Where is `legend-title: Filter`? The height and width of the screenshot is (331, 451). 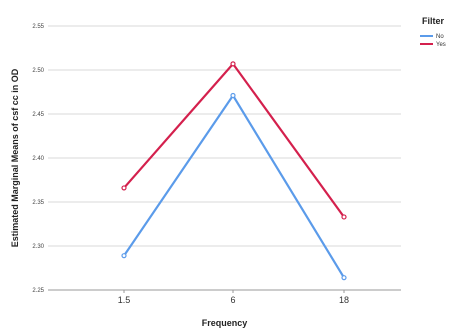 legend-title: Filter is located at coordinates (433, 21).